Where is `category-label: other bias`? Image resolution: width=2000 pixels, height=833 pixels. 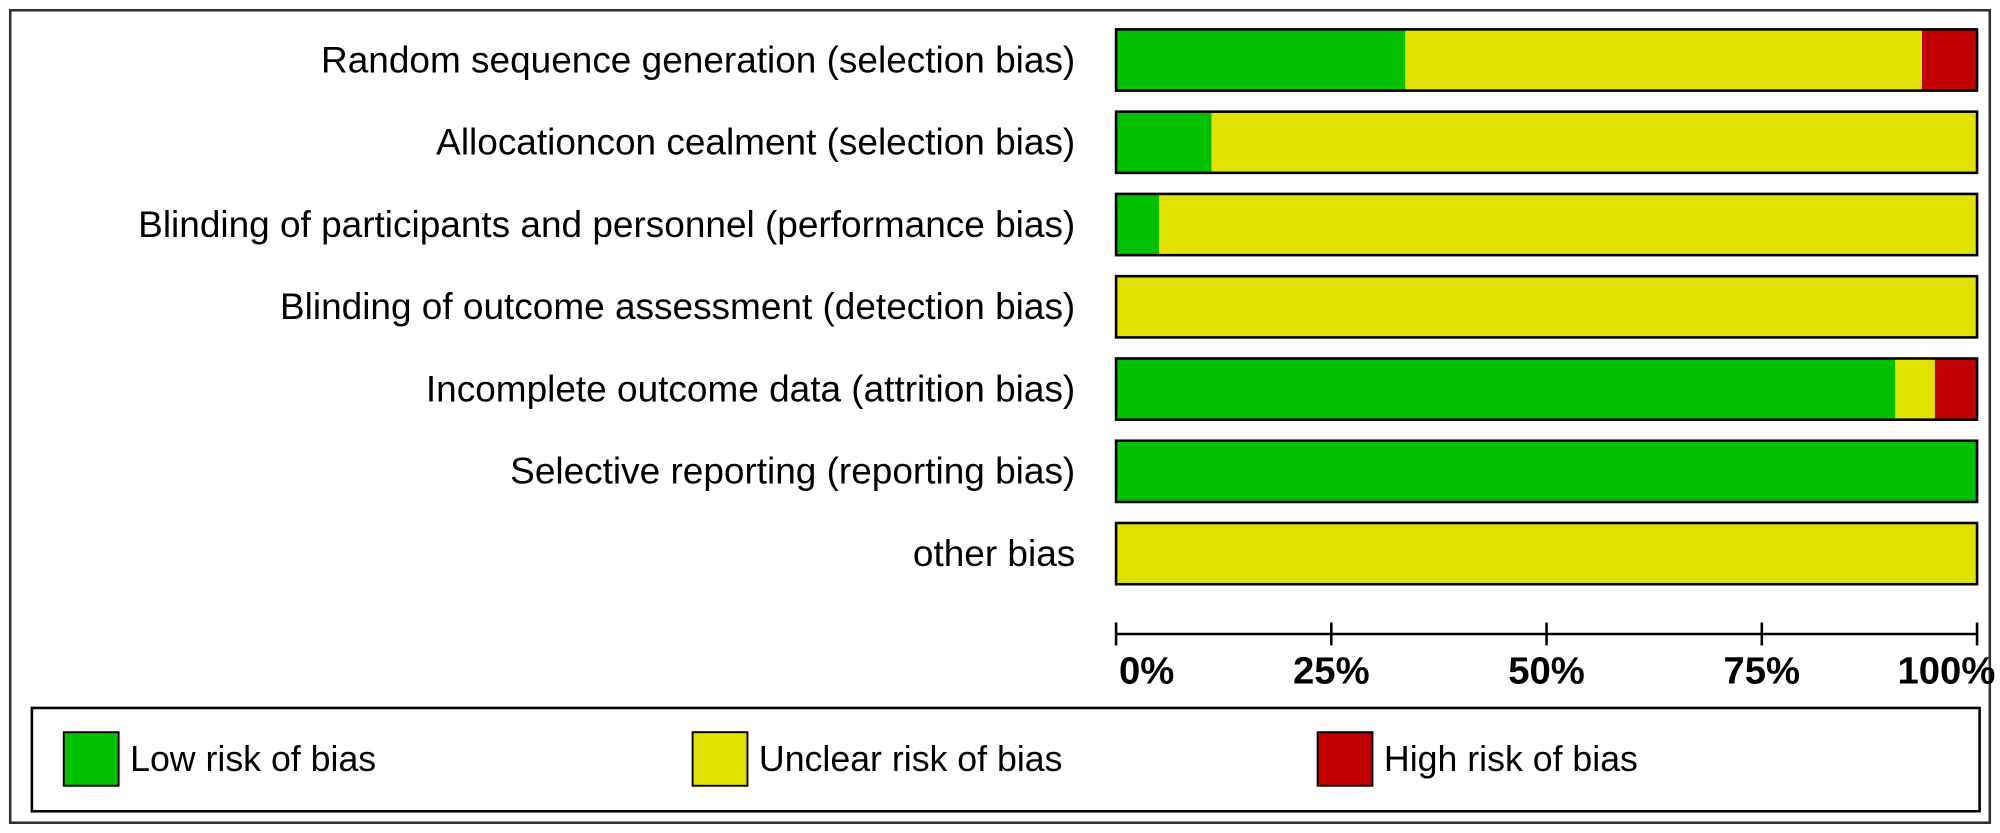
category-label: other bias is located at coordinates (994, 553).